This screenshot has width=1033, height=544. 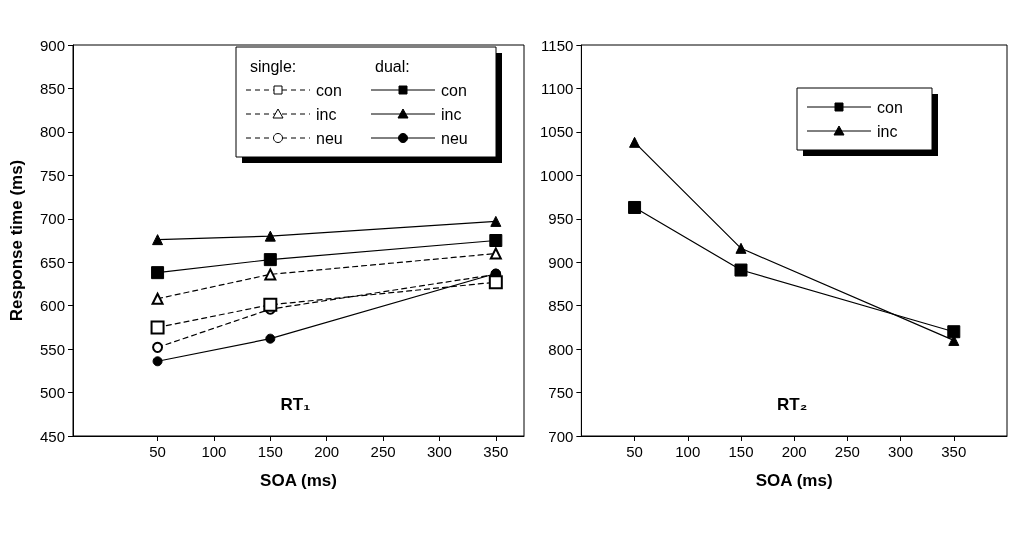 I want to click on annotation: dual:, so click(x=392, y=66).